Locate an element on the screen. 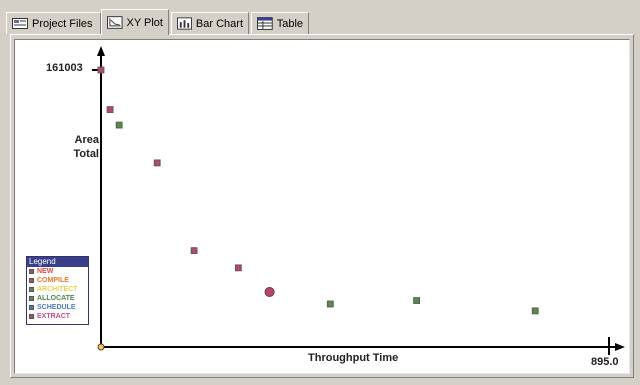 This screenshot has height=385, width=640. tab-label: Table is located at coordinates (289, 23).